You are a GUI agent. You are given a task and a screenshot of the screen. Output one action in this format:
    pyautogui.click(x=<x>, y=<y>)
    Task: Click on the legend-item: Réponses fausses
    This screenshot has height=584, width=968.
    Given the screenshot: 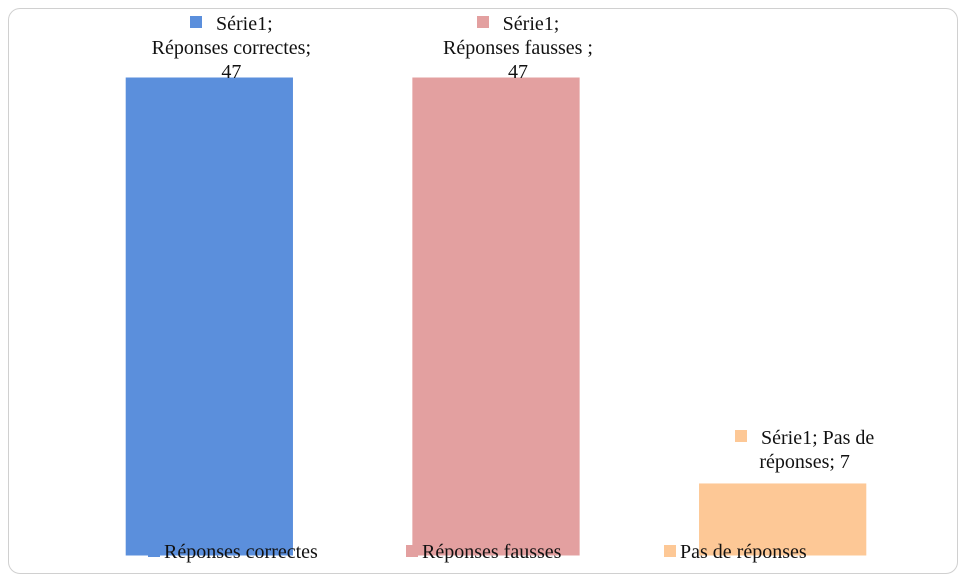 What is the action you would take?
    pyautogui.click(x=483, y=552)
    